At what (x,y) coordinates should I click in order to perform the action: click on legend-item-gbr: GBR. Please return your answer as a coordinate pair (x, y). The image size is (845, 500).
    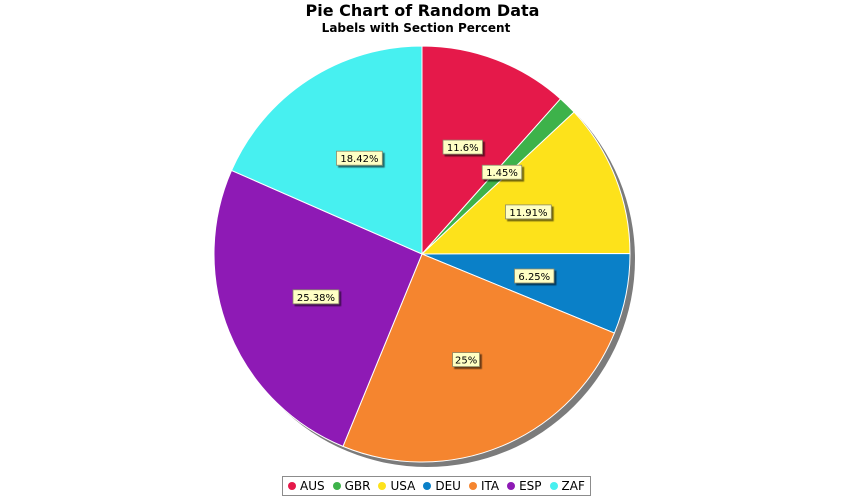
    Looking at the image, I should click on (351, 486).